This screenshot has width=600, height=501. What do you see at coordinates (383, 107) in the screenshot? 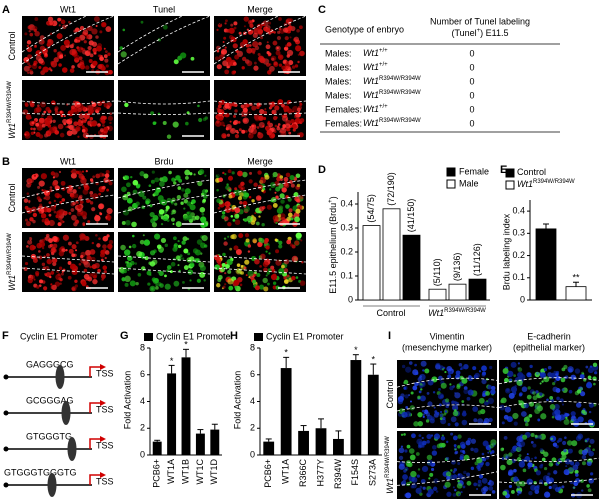
I see `label-sup: +/+` at bounding box center [383, 107].